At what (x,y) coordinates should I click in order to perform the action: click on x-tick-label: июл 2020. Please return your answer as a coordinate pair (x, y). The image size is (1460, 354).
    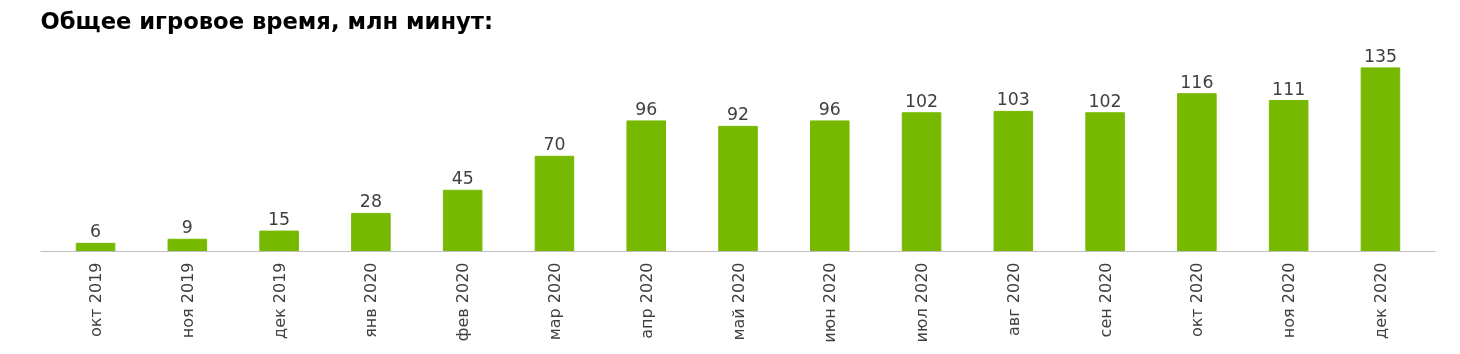
    Looking at the image, I should click on (922, 302).